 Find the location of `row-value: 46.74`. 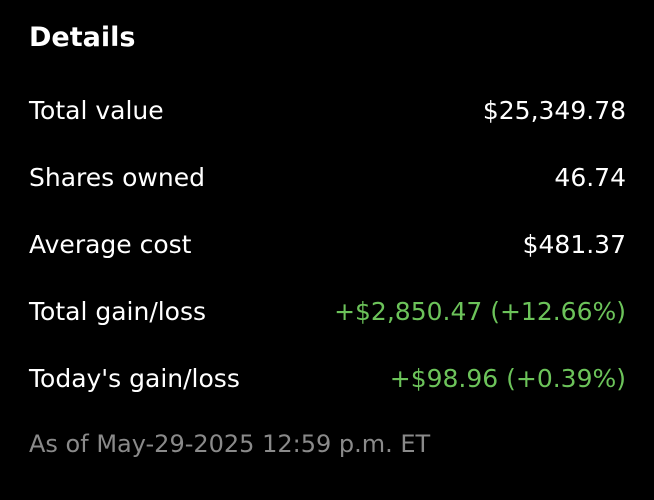

row-value: 46.74 is located at coordinates (590, 177).